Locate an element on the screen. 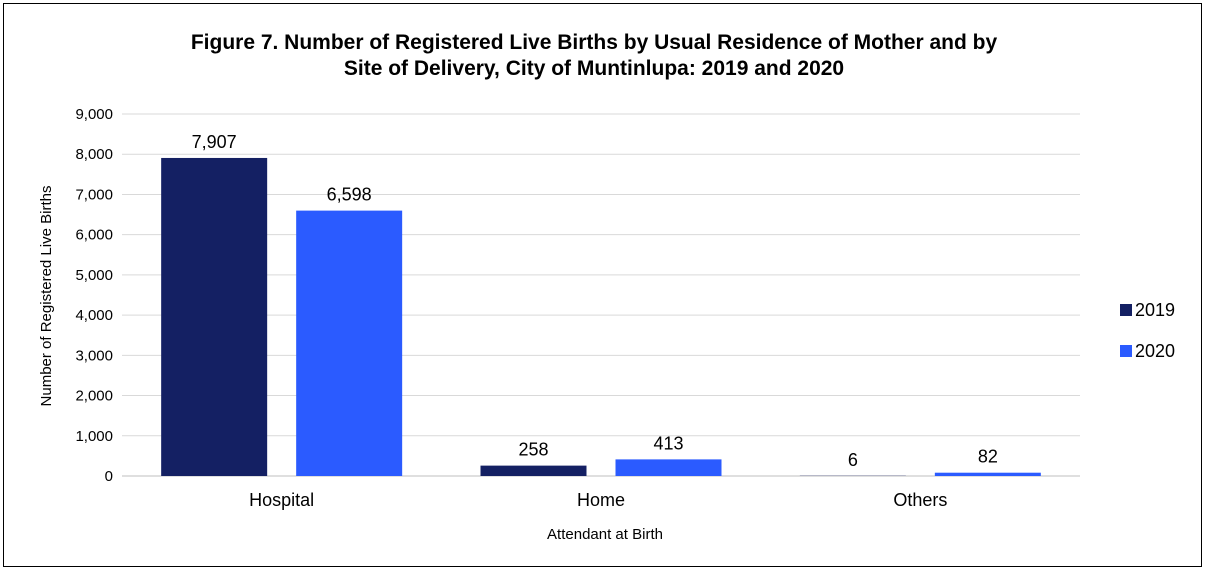 The width and height of the screenshot is (1207, 571). legend-swatch-2020 is located at coordinates (1126, 351).